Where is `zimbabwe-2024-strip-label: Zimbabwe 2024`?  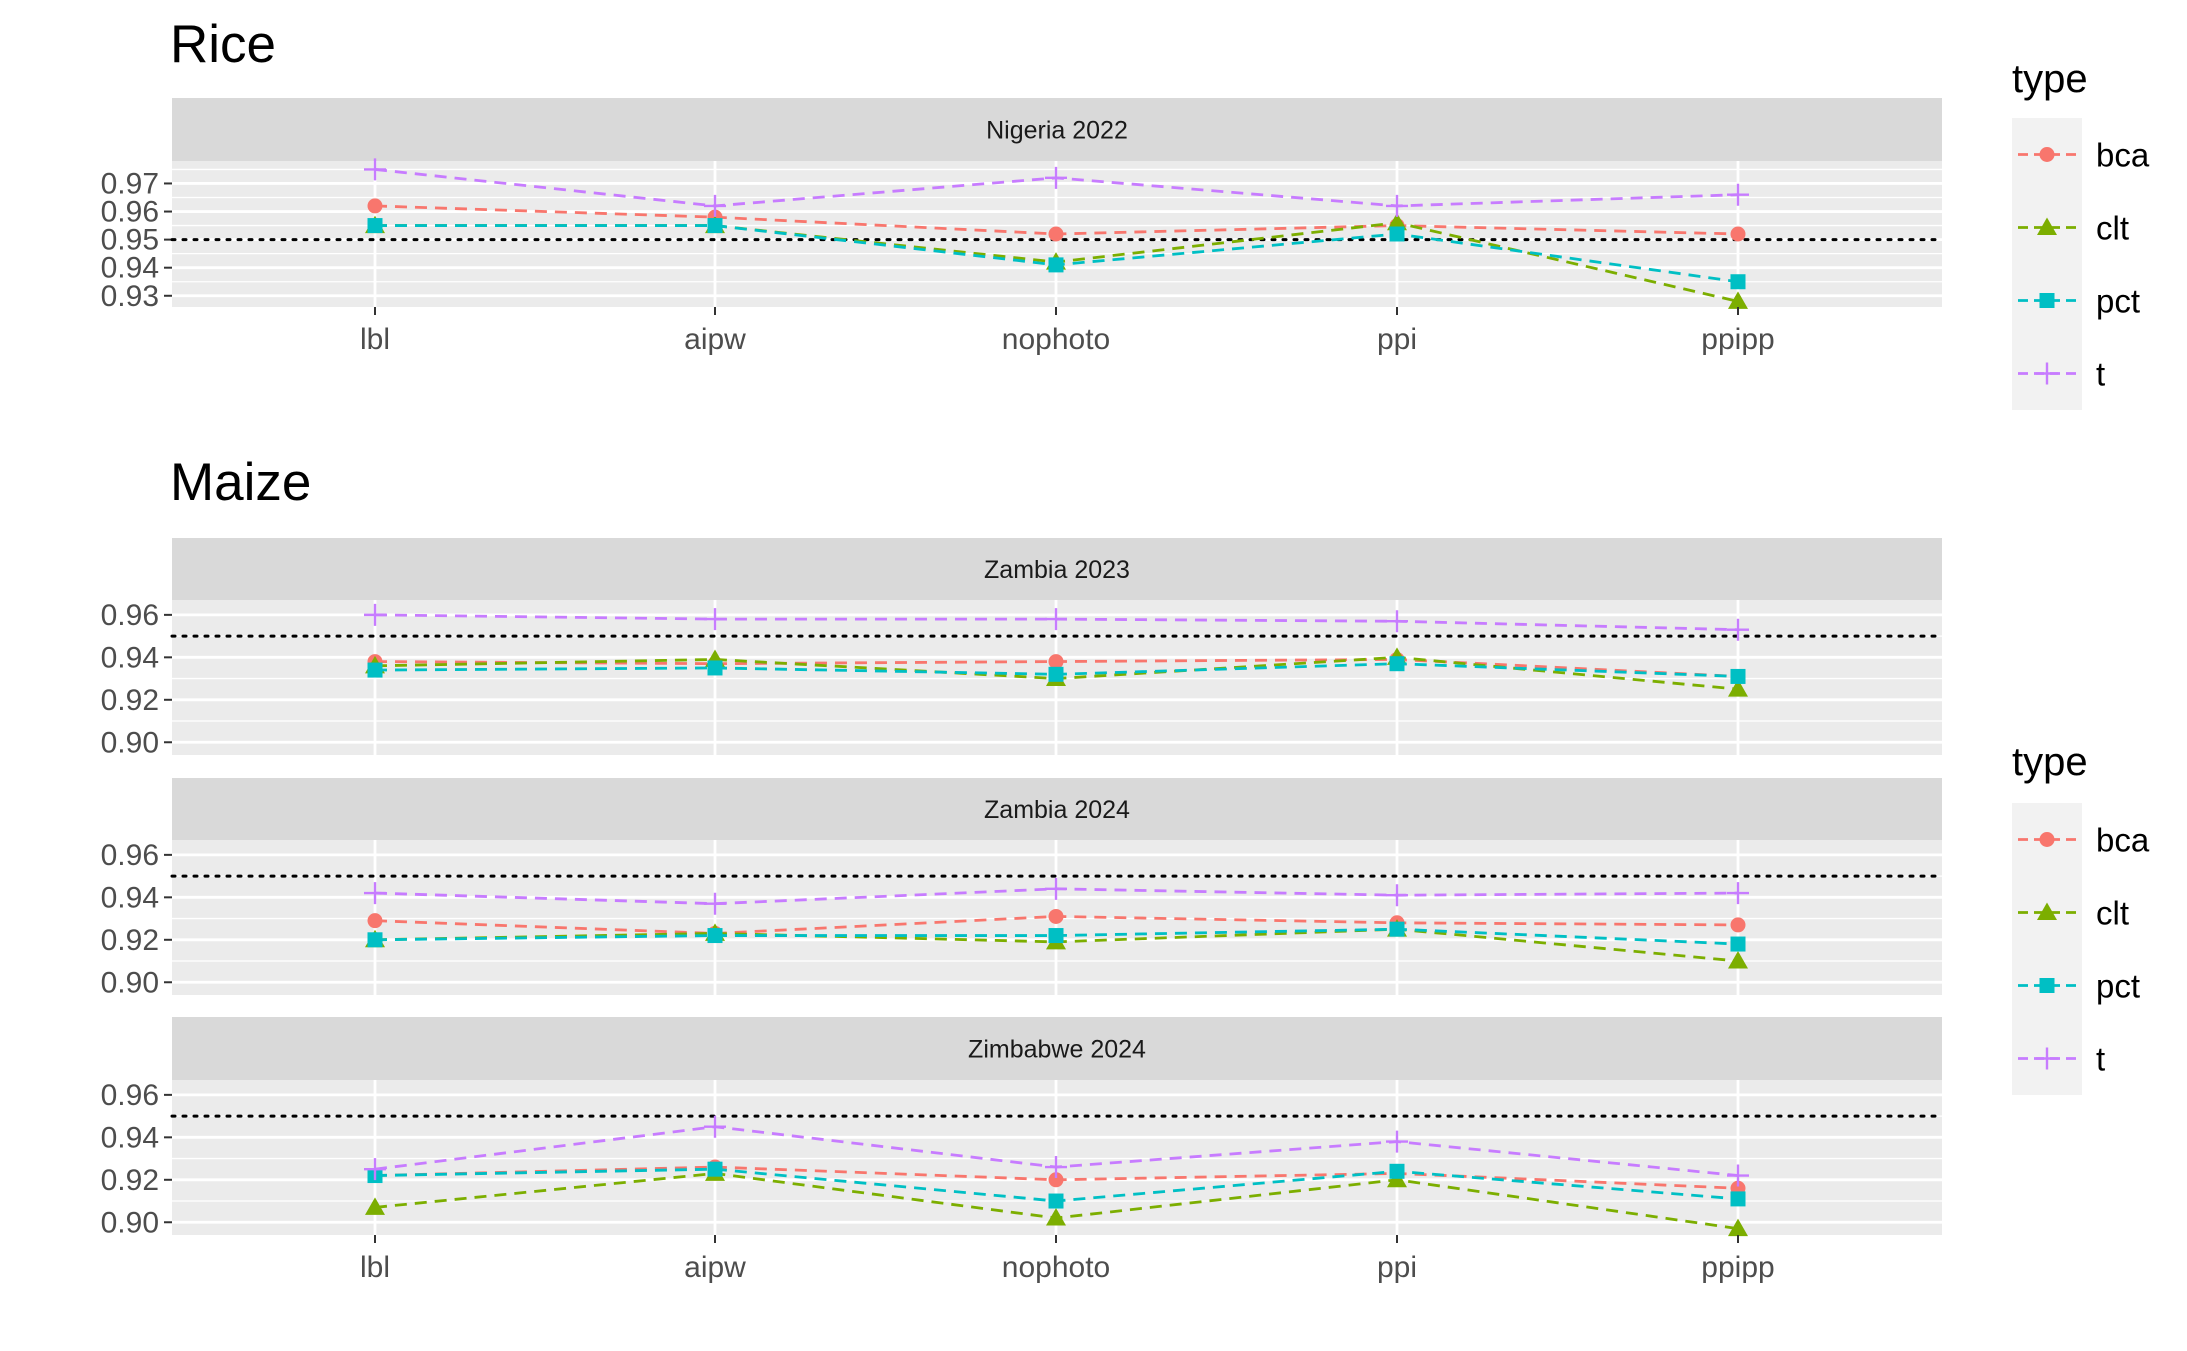
zimbabwe-2024-strip-label: Zimbabwe 2024 is located at coordinates (1057, 1050).